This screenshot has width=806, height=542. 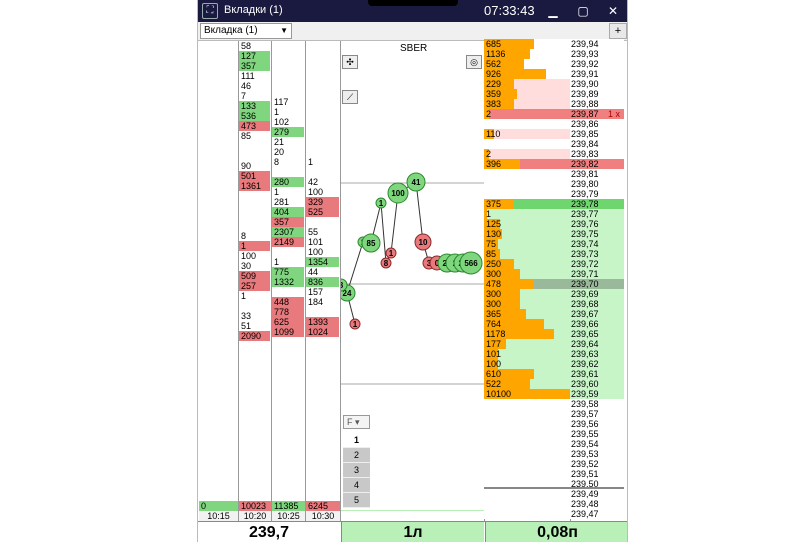 What do you see at coordinates (494, 224) in the screenshot?
I see `bid-quantity: 125` at bounding box center [494, 224].